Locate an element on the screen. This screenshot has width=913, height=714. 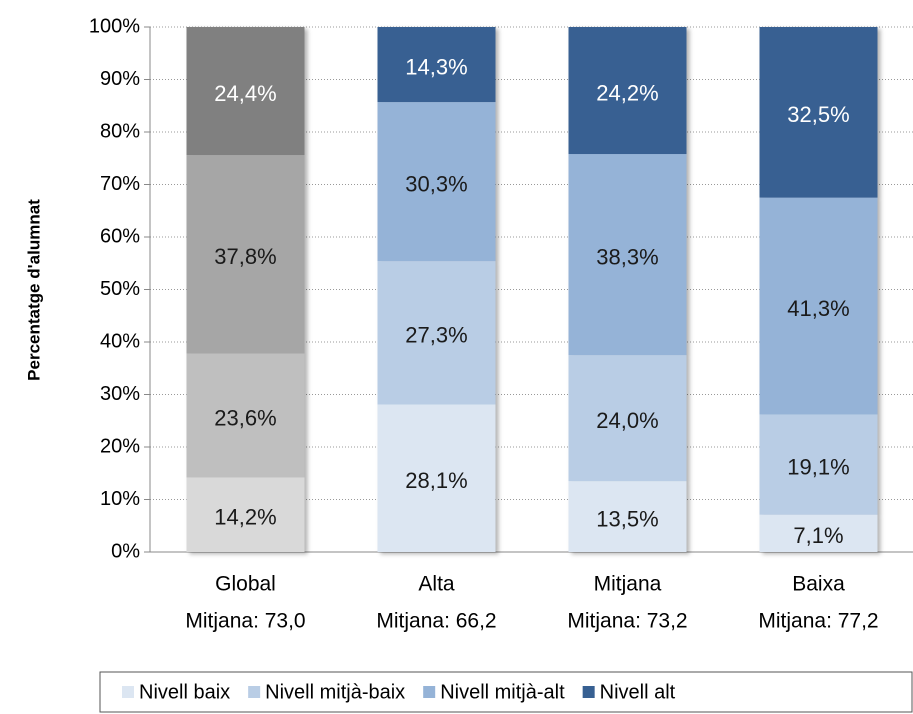
data-label: 41,3% is located at coordinates (818, 308).